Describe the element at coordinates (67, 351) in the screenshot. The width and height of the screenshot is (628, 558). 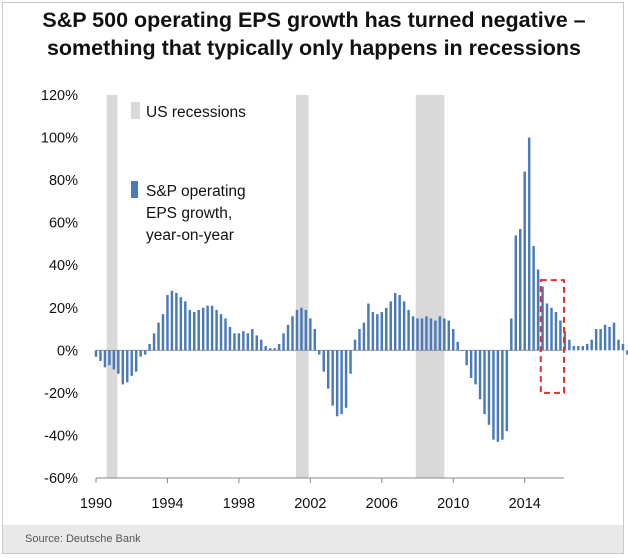
I see `y-tick-label: 0%` at that location.